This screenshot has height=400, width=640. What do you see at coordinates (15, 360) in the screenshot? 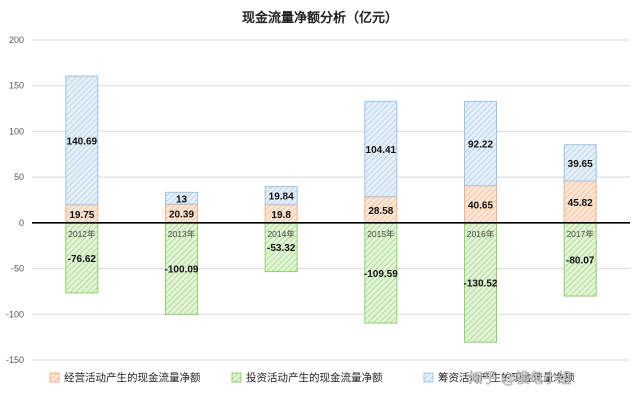
I see `y-tick-label: -150` at bounding box center [15, 360].